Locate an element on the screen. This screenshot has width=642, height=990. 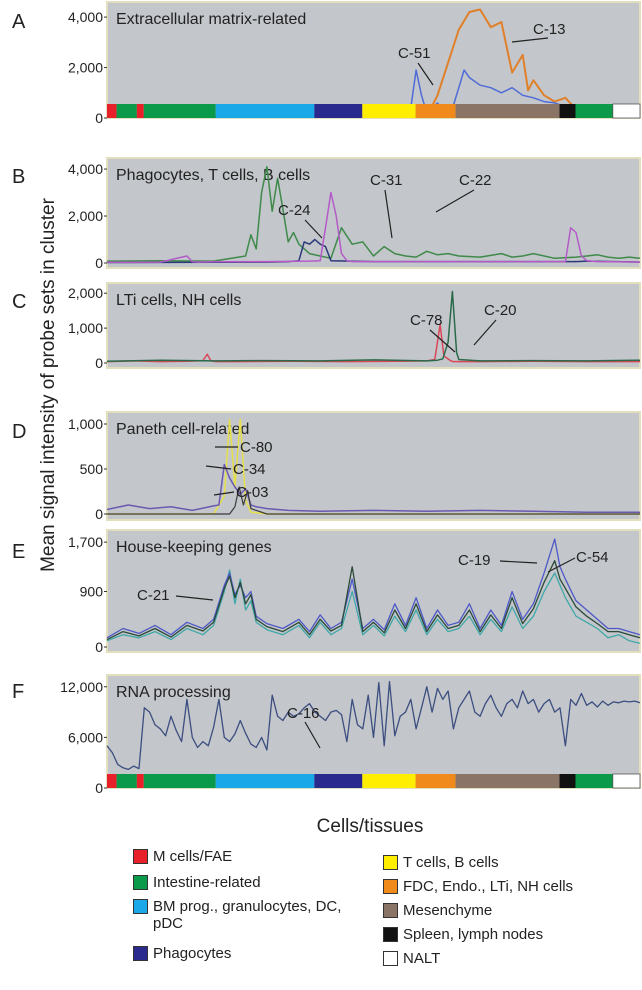
panel-d-annotation-label: C-34 is located at coordinates (249, 469).